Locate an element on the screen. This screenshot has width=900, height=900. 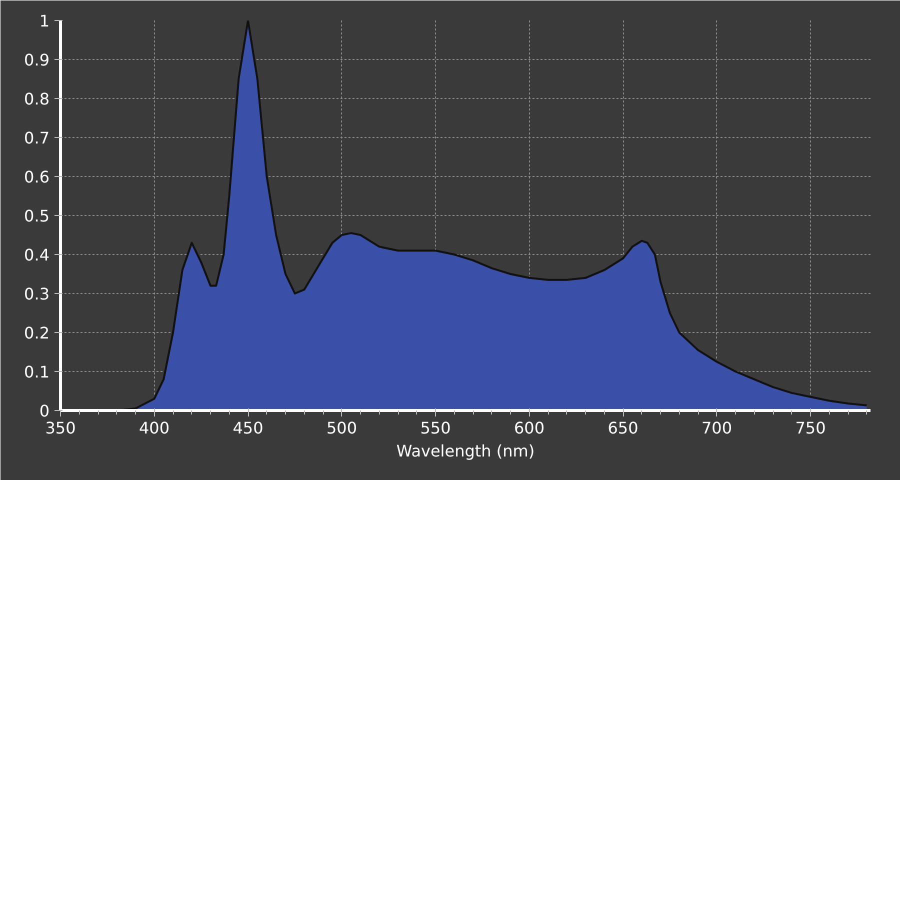
x-tick-label: 500 is located at coordinates (342, 428).